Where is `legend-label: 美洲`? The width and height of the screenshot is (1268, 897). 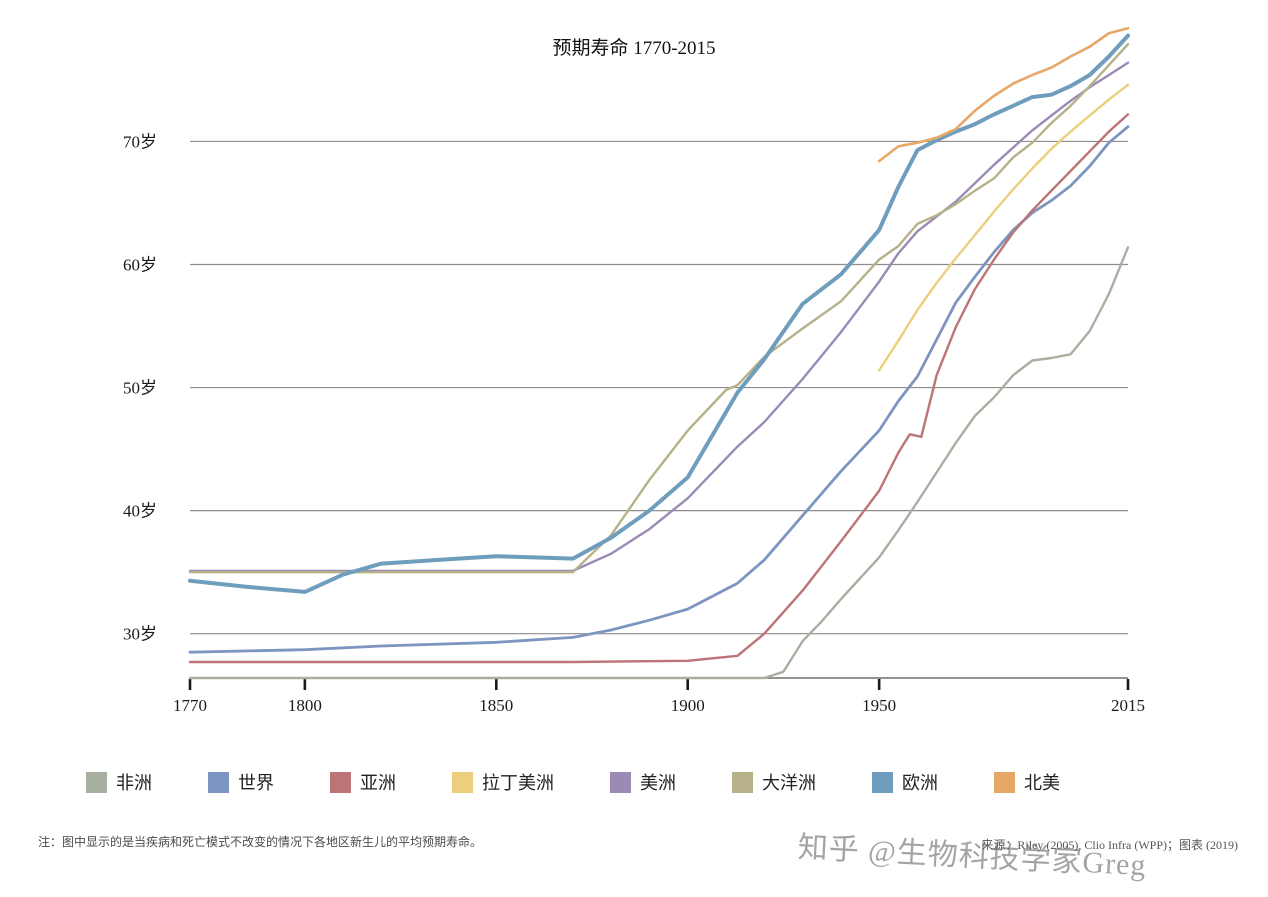
legend-label: 美洲 is located at coordinates (658, 783).